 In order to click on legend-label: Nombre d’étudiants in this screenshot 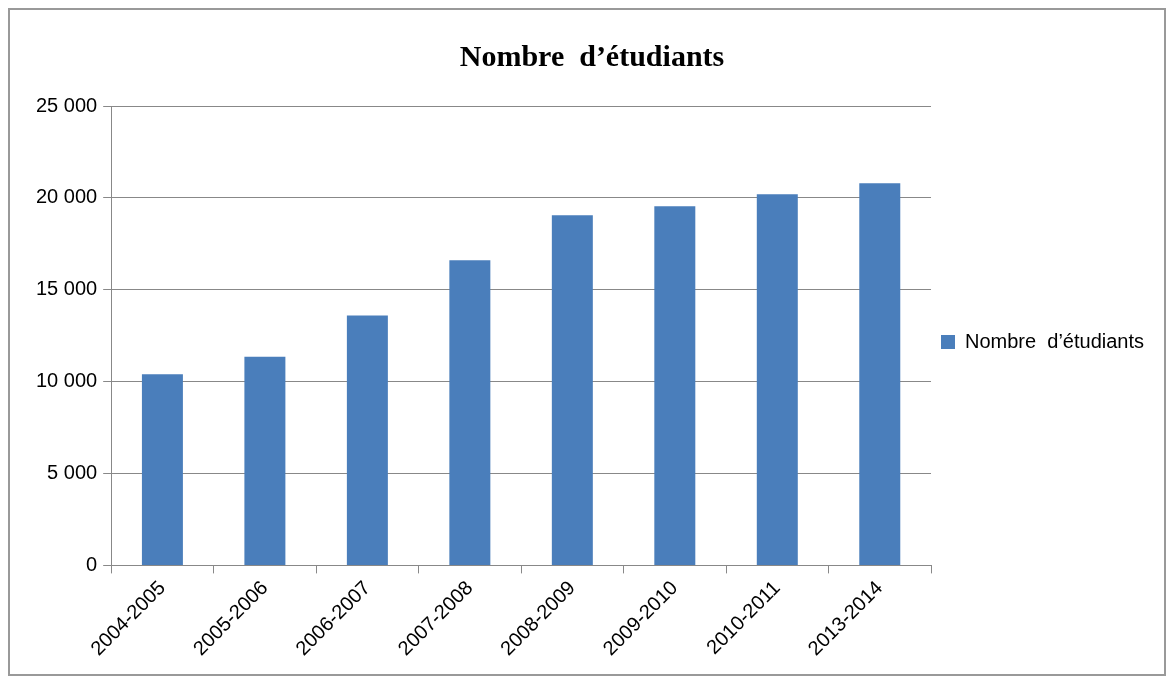, I will do `click(1054, 340)`.